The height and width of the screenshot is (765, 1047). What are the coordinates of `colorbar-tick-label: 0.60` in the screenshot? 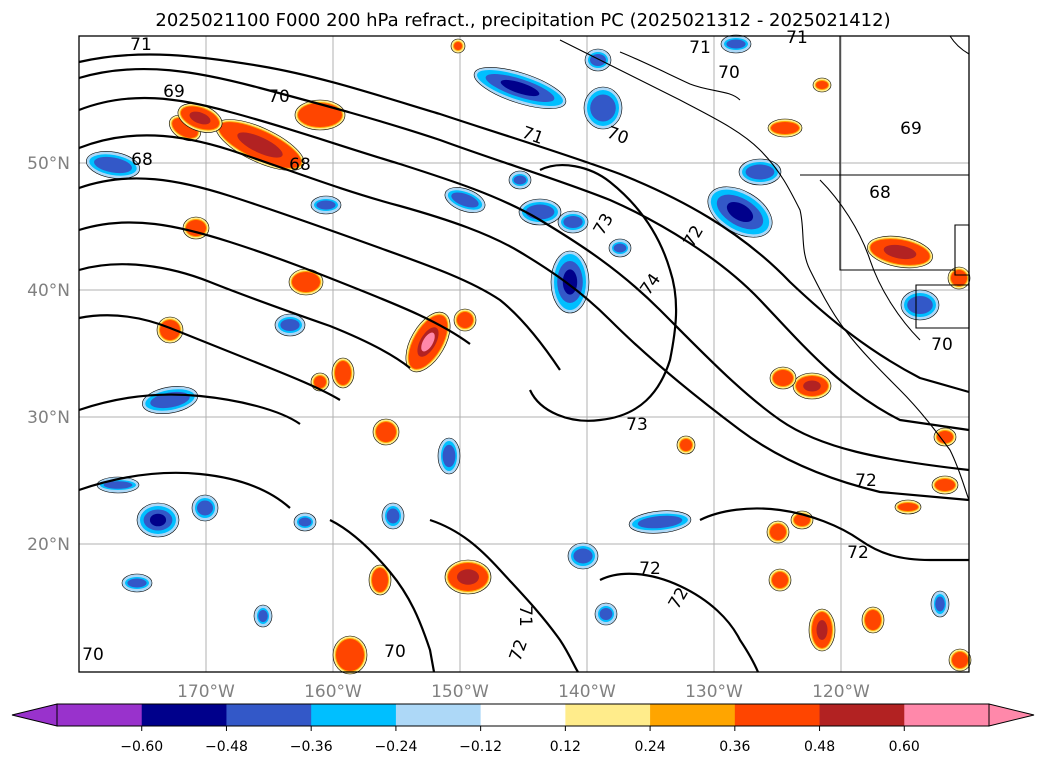 It's located at (904, 747).